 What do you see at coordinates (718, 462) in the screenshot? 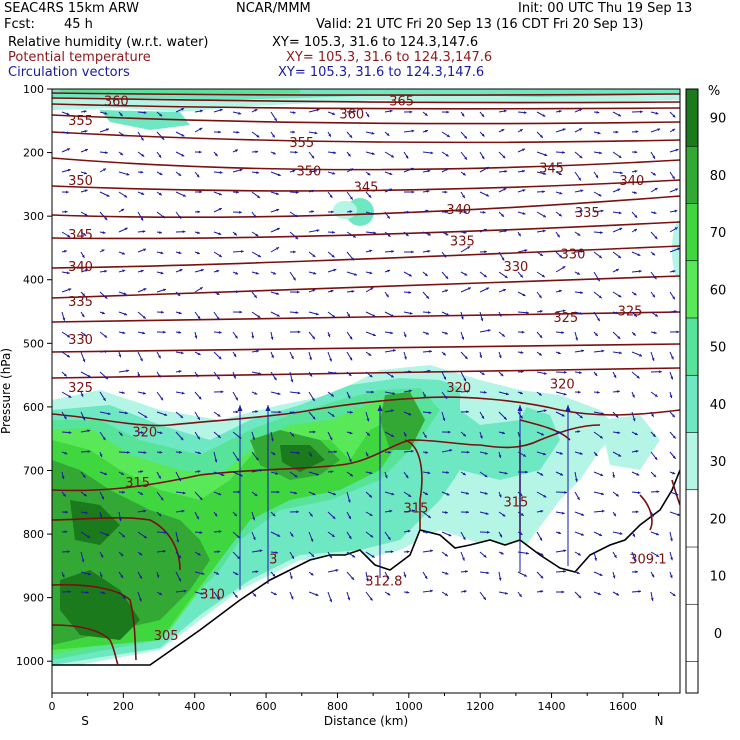
I see `colorbar-tick-label: 30` at bounding box center [718, 462].